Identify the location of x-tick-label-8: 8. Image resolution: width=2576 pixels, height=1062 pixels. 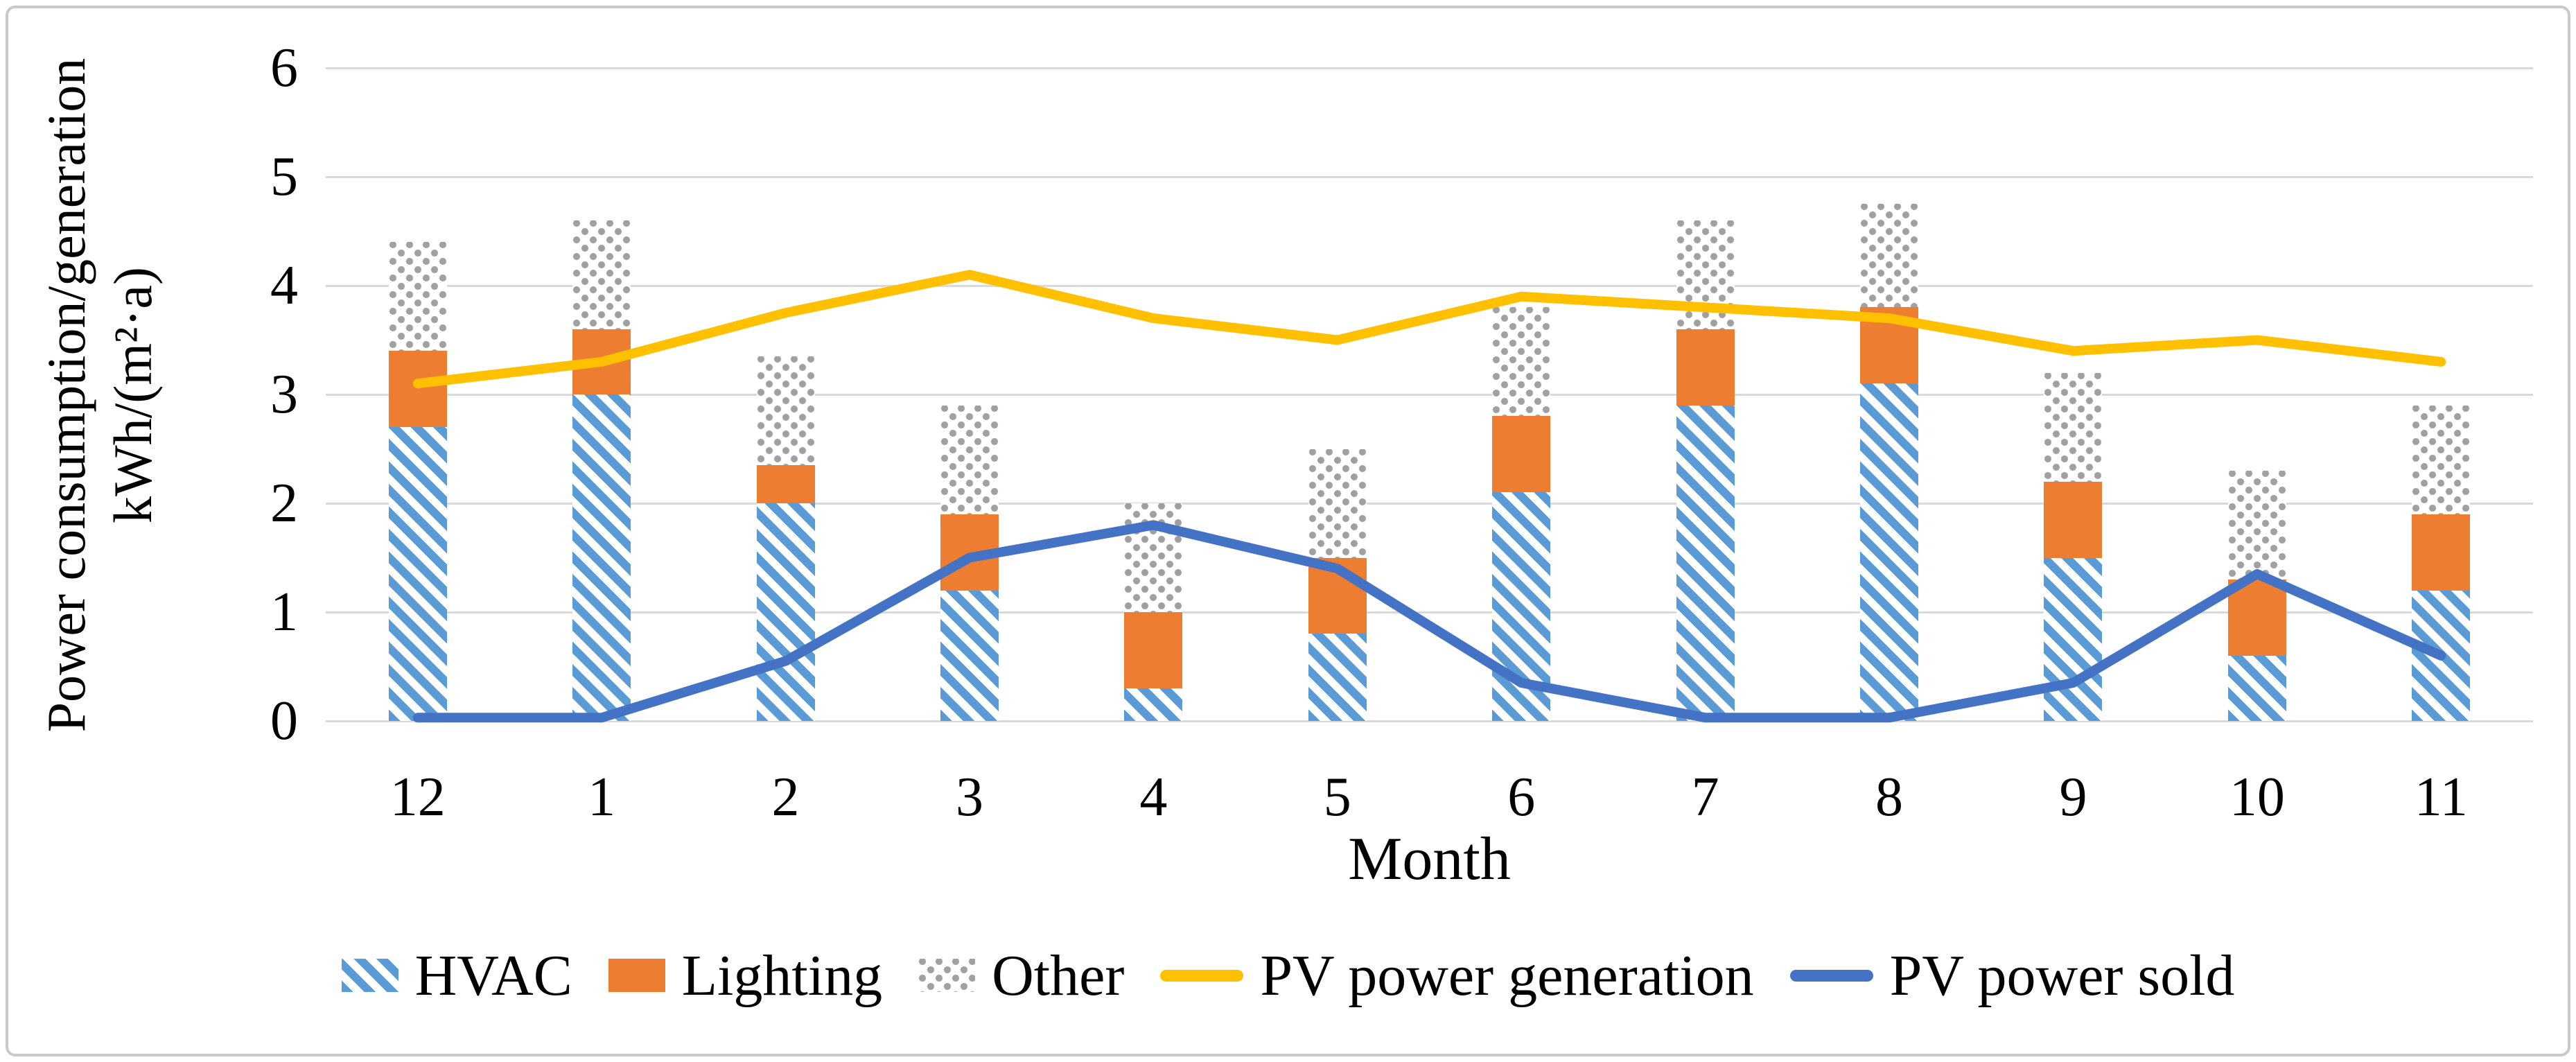
(1889, 797).